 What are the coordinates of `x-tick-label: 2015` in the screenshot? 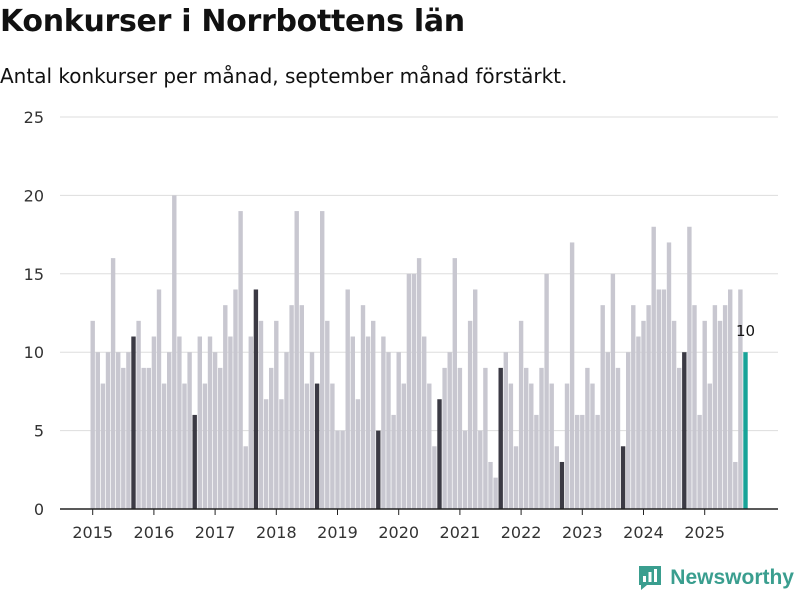 It's located at (92, 532).